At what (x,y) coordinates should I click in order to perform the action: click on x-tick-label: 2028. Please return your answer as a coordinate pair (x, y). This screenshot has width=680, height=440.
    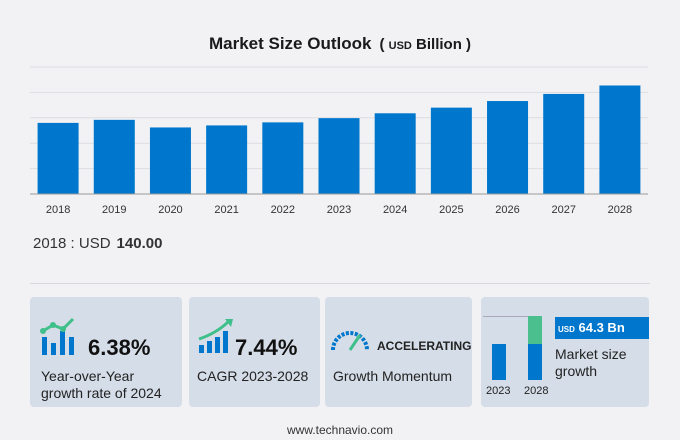
    Looking at the image, I should click on (620, 210).